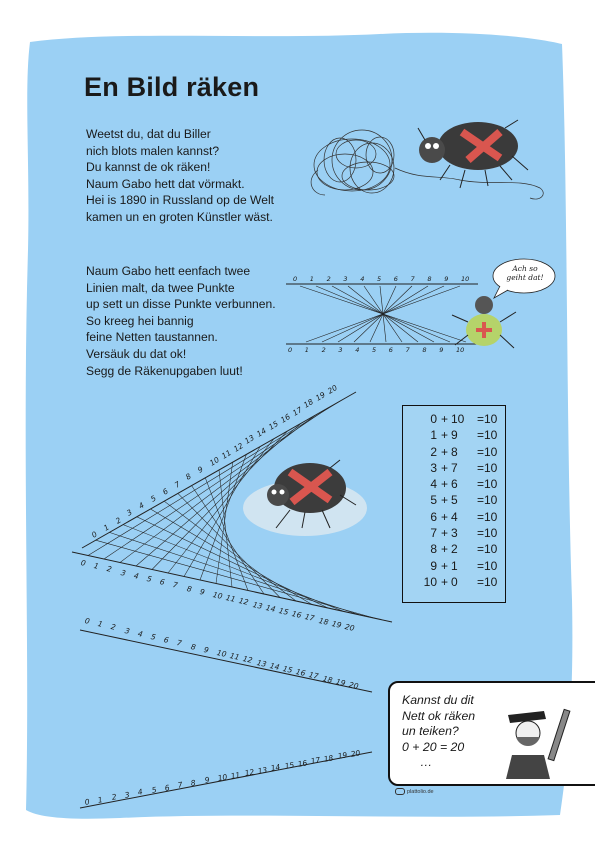  I want to click on instruction-line: So kreeg hei bannig, so click(140, 320).